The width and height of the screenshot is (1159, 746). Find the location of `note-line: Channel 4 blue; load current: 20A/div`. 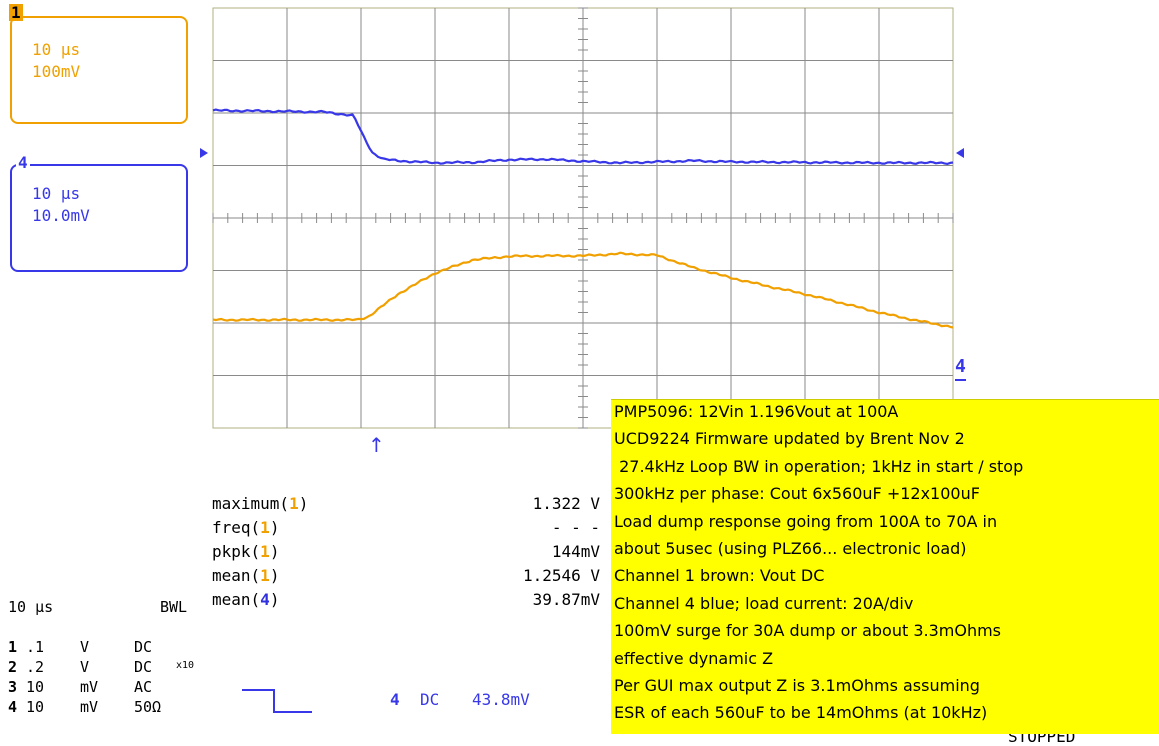

note-line: Channel 4 blue; load current: 20A/div is located at coordinates (764, 603).